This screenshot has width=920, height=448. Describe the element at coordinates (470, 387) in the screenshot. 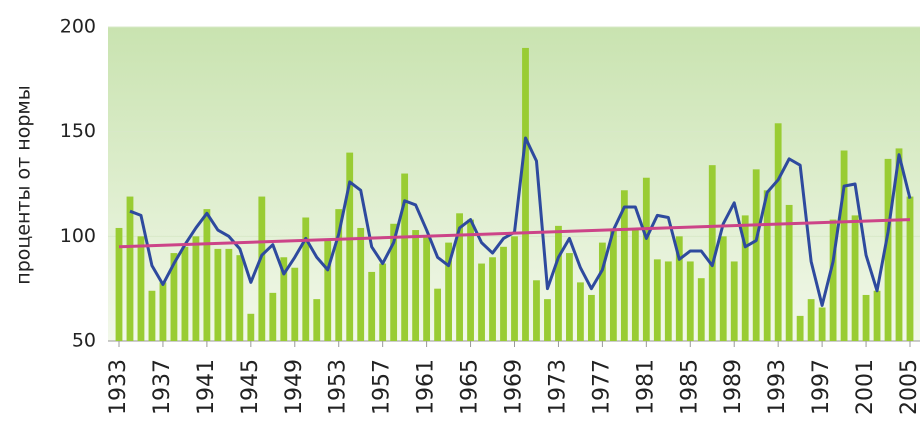

I see `x-tick-label: 1965` at that location.